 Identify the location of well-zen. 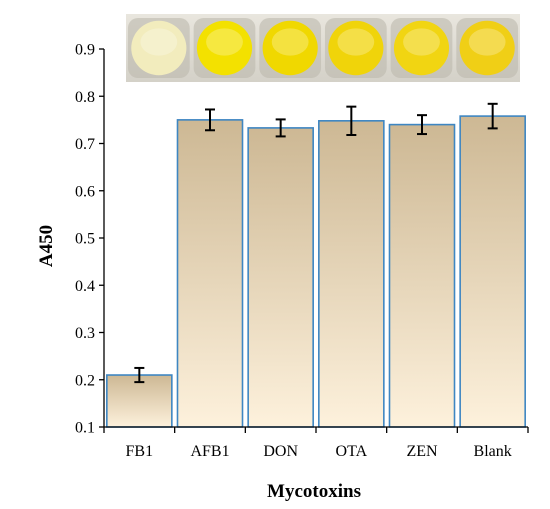
(421, 48).